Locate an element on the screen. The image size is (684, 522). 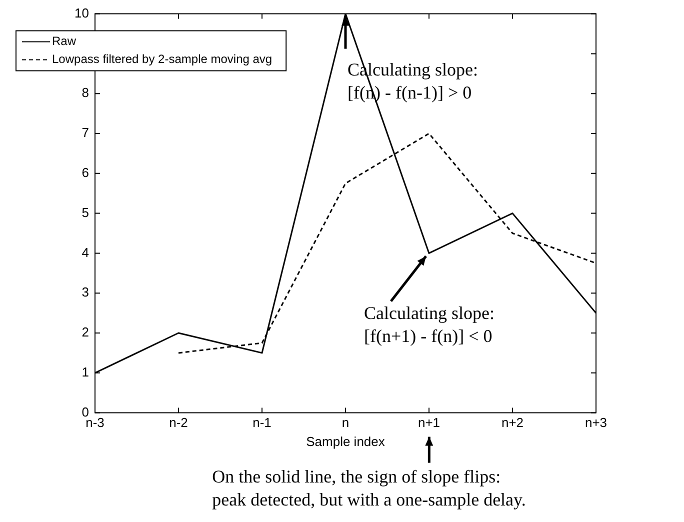
y-tick-label: 6 is located at coordinates (85, 172).